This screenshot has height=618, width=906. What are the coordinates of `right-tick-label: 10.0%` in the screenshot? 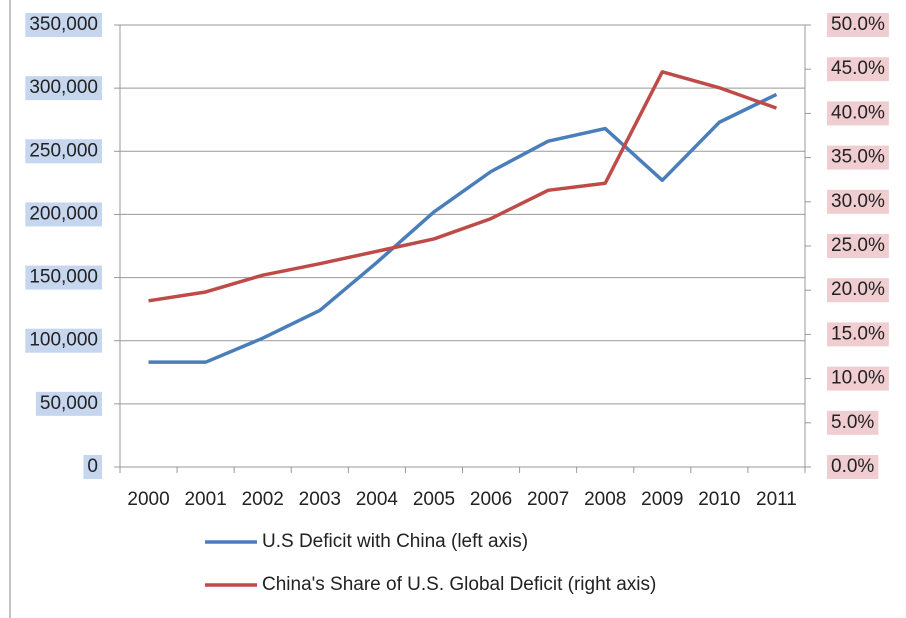 It's located at (858, 378).